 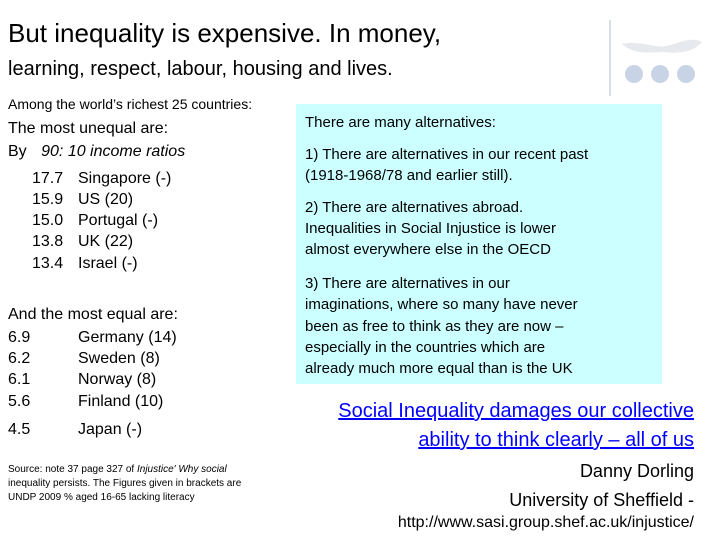 I want to click on alternatives-p2-line: 2) There are alternatives abroad., so click(x=414, y=207).